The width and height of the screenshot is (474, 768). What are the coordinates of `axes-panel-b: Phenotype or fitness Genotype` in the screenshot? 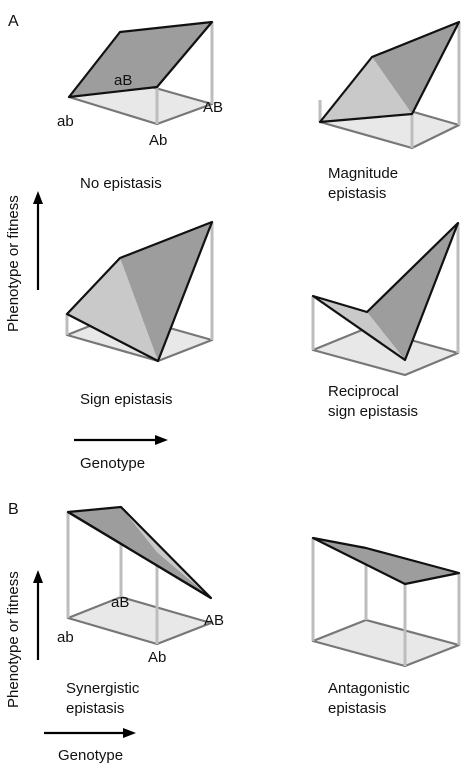 It's located at (70, 667).